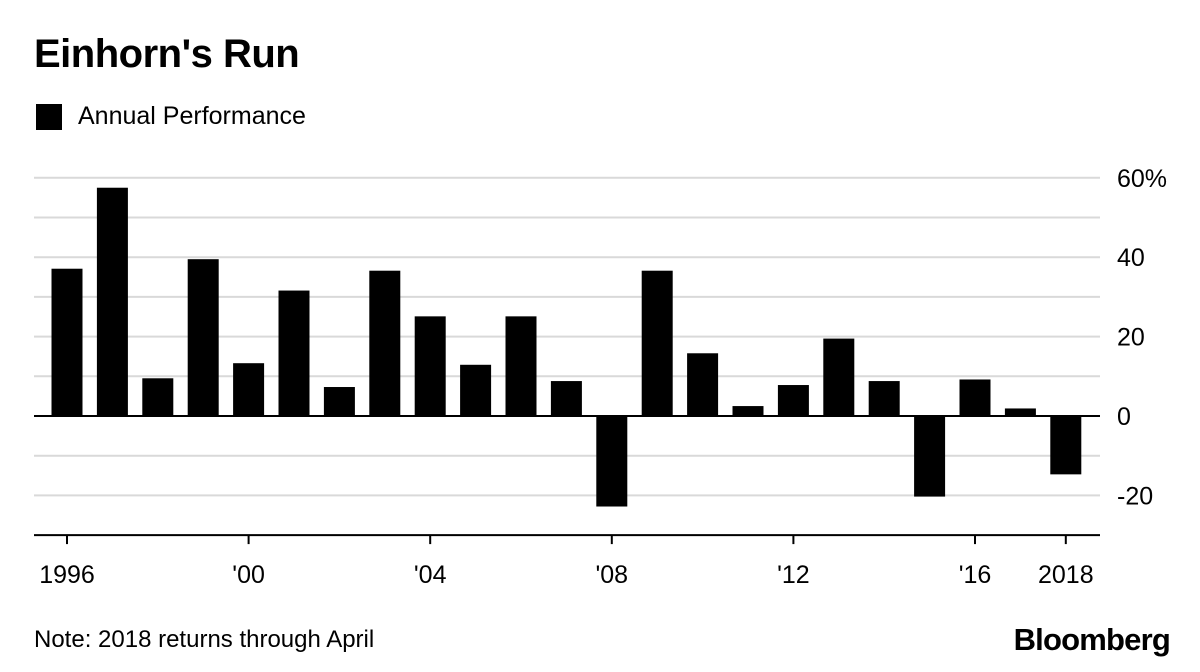 This screenshot has width=1200, height=672. I want to click on bar-2006, so click(521, 366).